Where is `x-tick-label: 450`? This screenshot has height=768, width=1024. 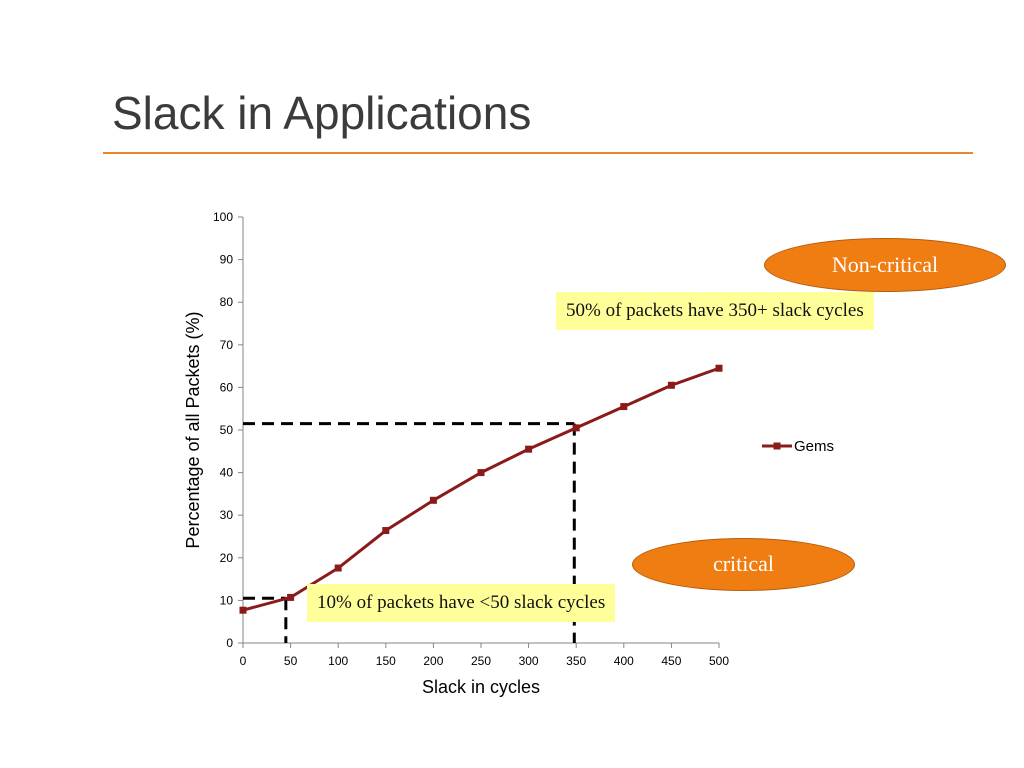
x-tick-label: 450 is located at coordinates (671, 661).